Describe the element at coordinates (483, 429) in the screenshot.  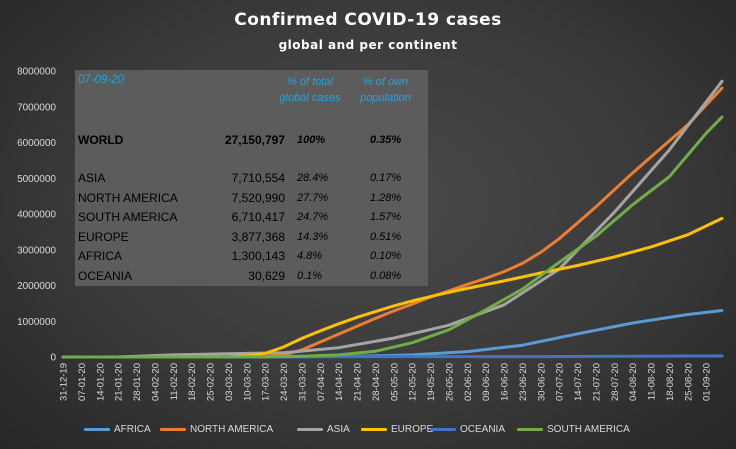
I see `legend-label: OCEANIA` at that location.